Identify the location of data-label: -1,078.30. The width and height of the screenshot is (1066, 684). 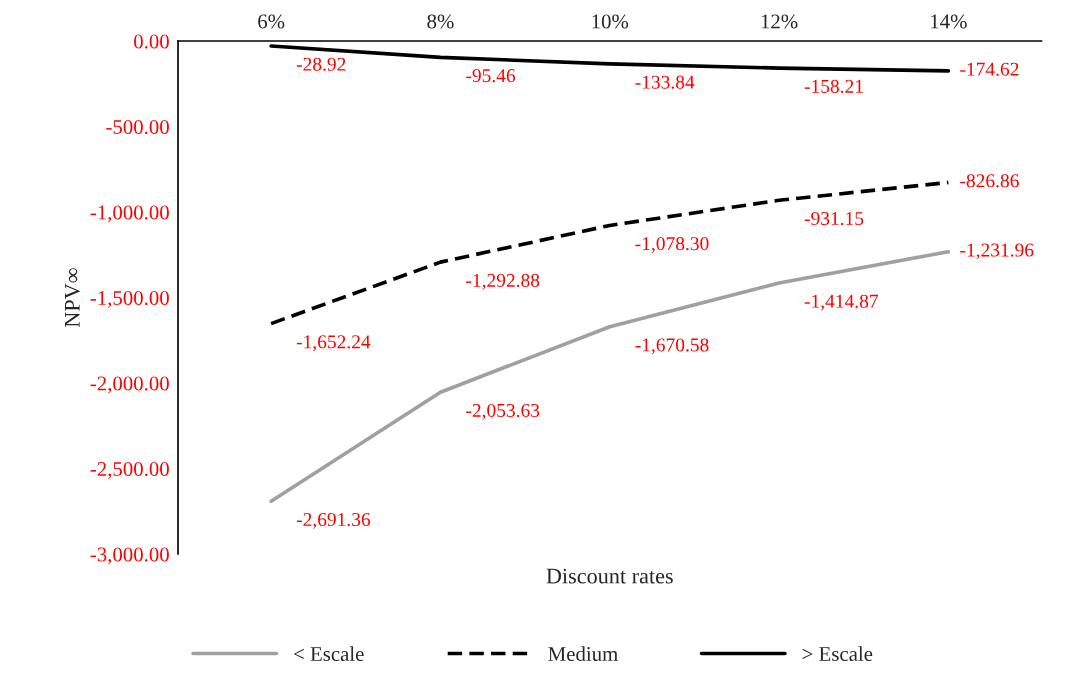
(672, 245).